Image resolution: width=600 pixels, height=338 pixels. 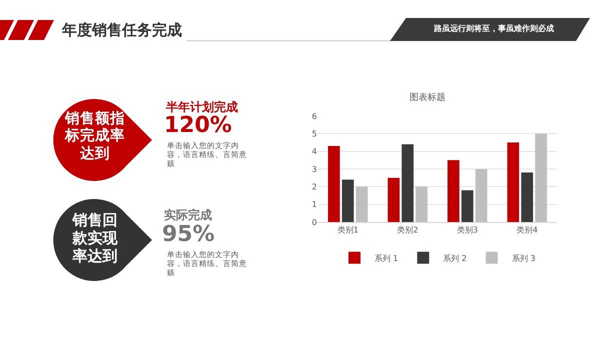 What do you see at coordinates (314, 222) in the screenshot?
I see `y-tick-label: 0` at bounding box center [314, 222].